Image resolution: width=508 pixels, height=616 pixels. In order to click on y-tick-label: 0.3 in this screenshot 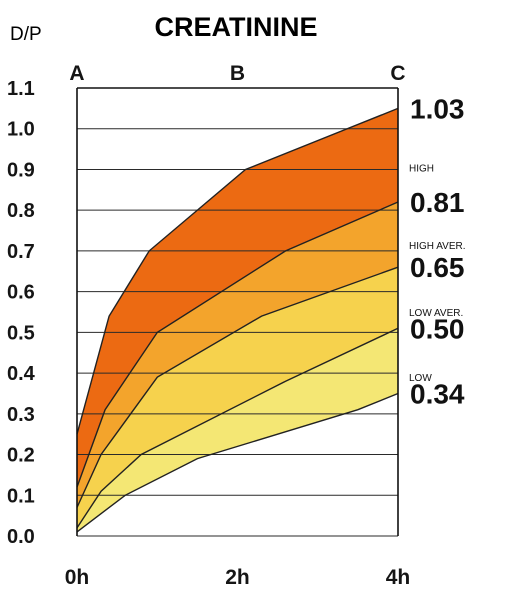, I will do `click(21, 415)`.